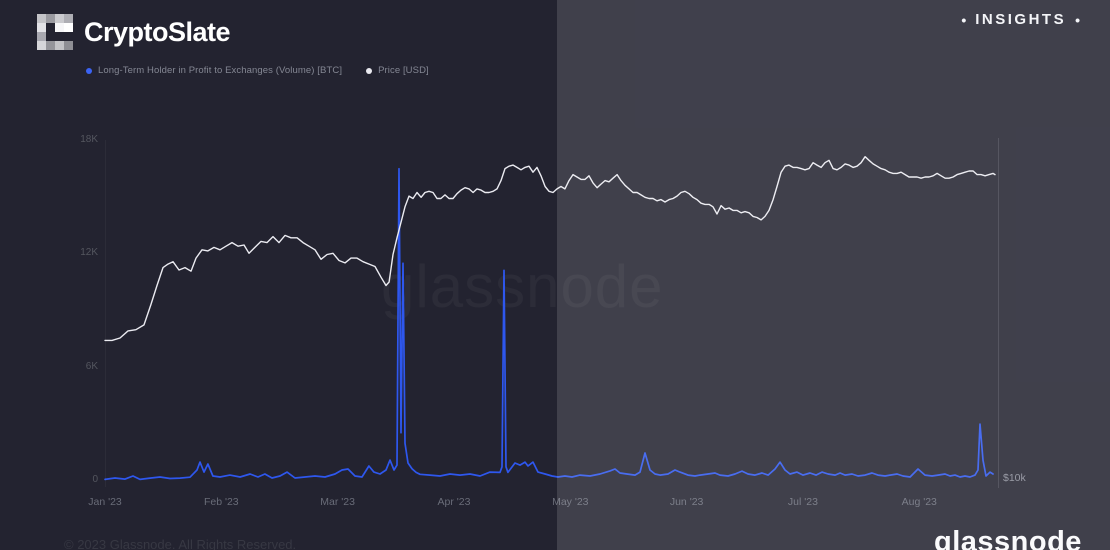  What do you see at coordinates (998, 313) in the screenshot?
I see `right-axis-line` at bounding box center [998, 313].